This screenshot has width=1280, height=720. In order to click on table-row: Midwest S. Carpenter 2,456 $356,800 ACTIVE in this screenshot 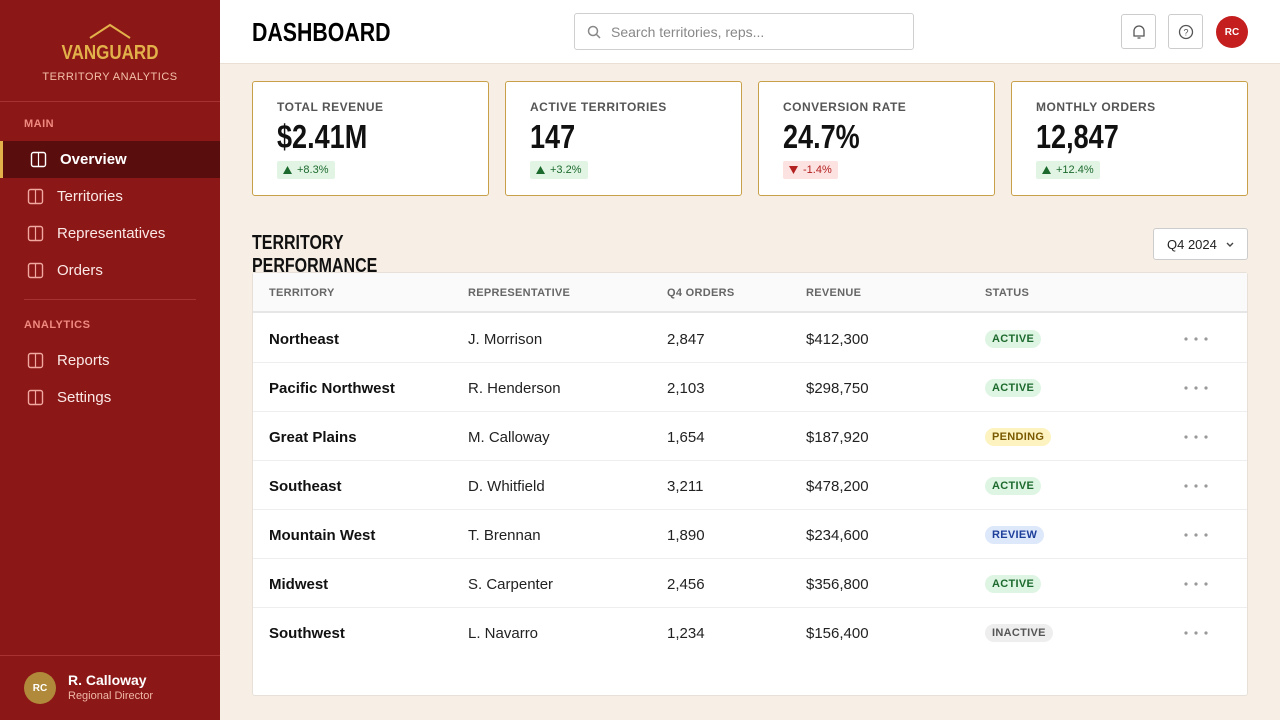, I will do `click(750, 583)`.